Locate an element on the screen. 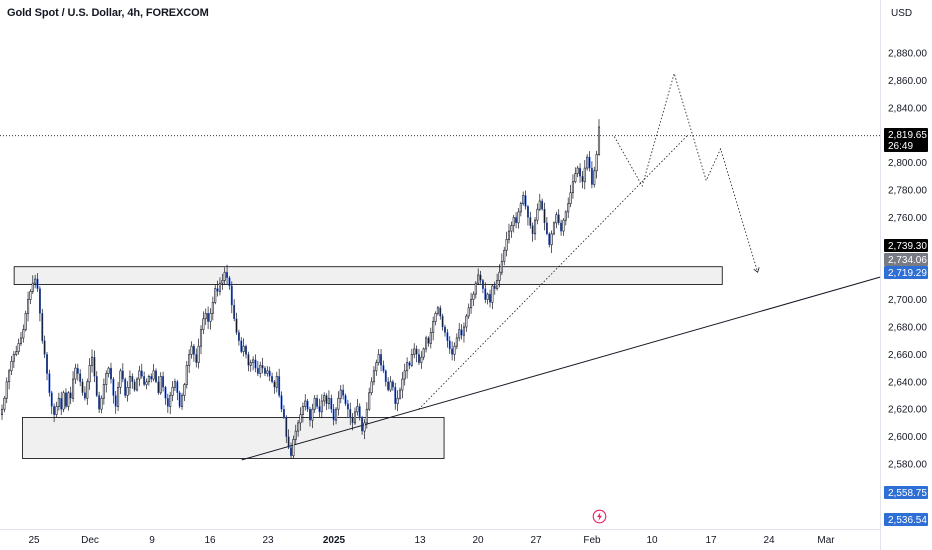  time-tick-label: 24 is located at coordinates (769, 540).